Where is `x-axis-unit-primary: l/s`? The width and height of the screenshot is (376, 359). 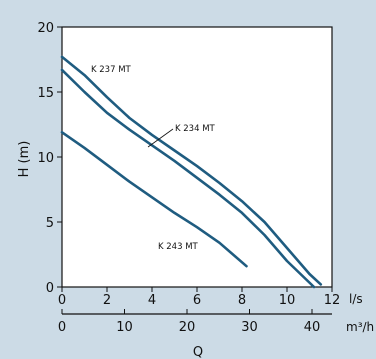 x-axis-unit-primary: l/s is located at coordinates (356, 299).